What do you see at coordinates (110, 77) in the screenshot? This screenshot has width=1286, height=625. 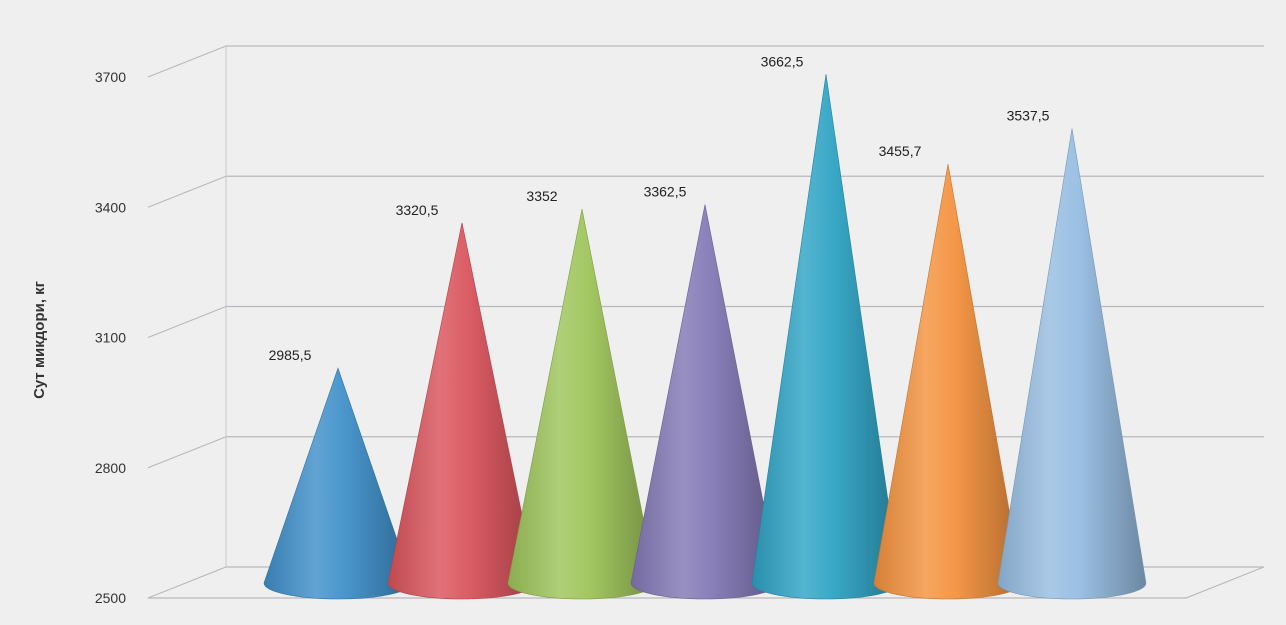 I see `y-tick-label: 3700` at bounding box center [110, 77].